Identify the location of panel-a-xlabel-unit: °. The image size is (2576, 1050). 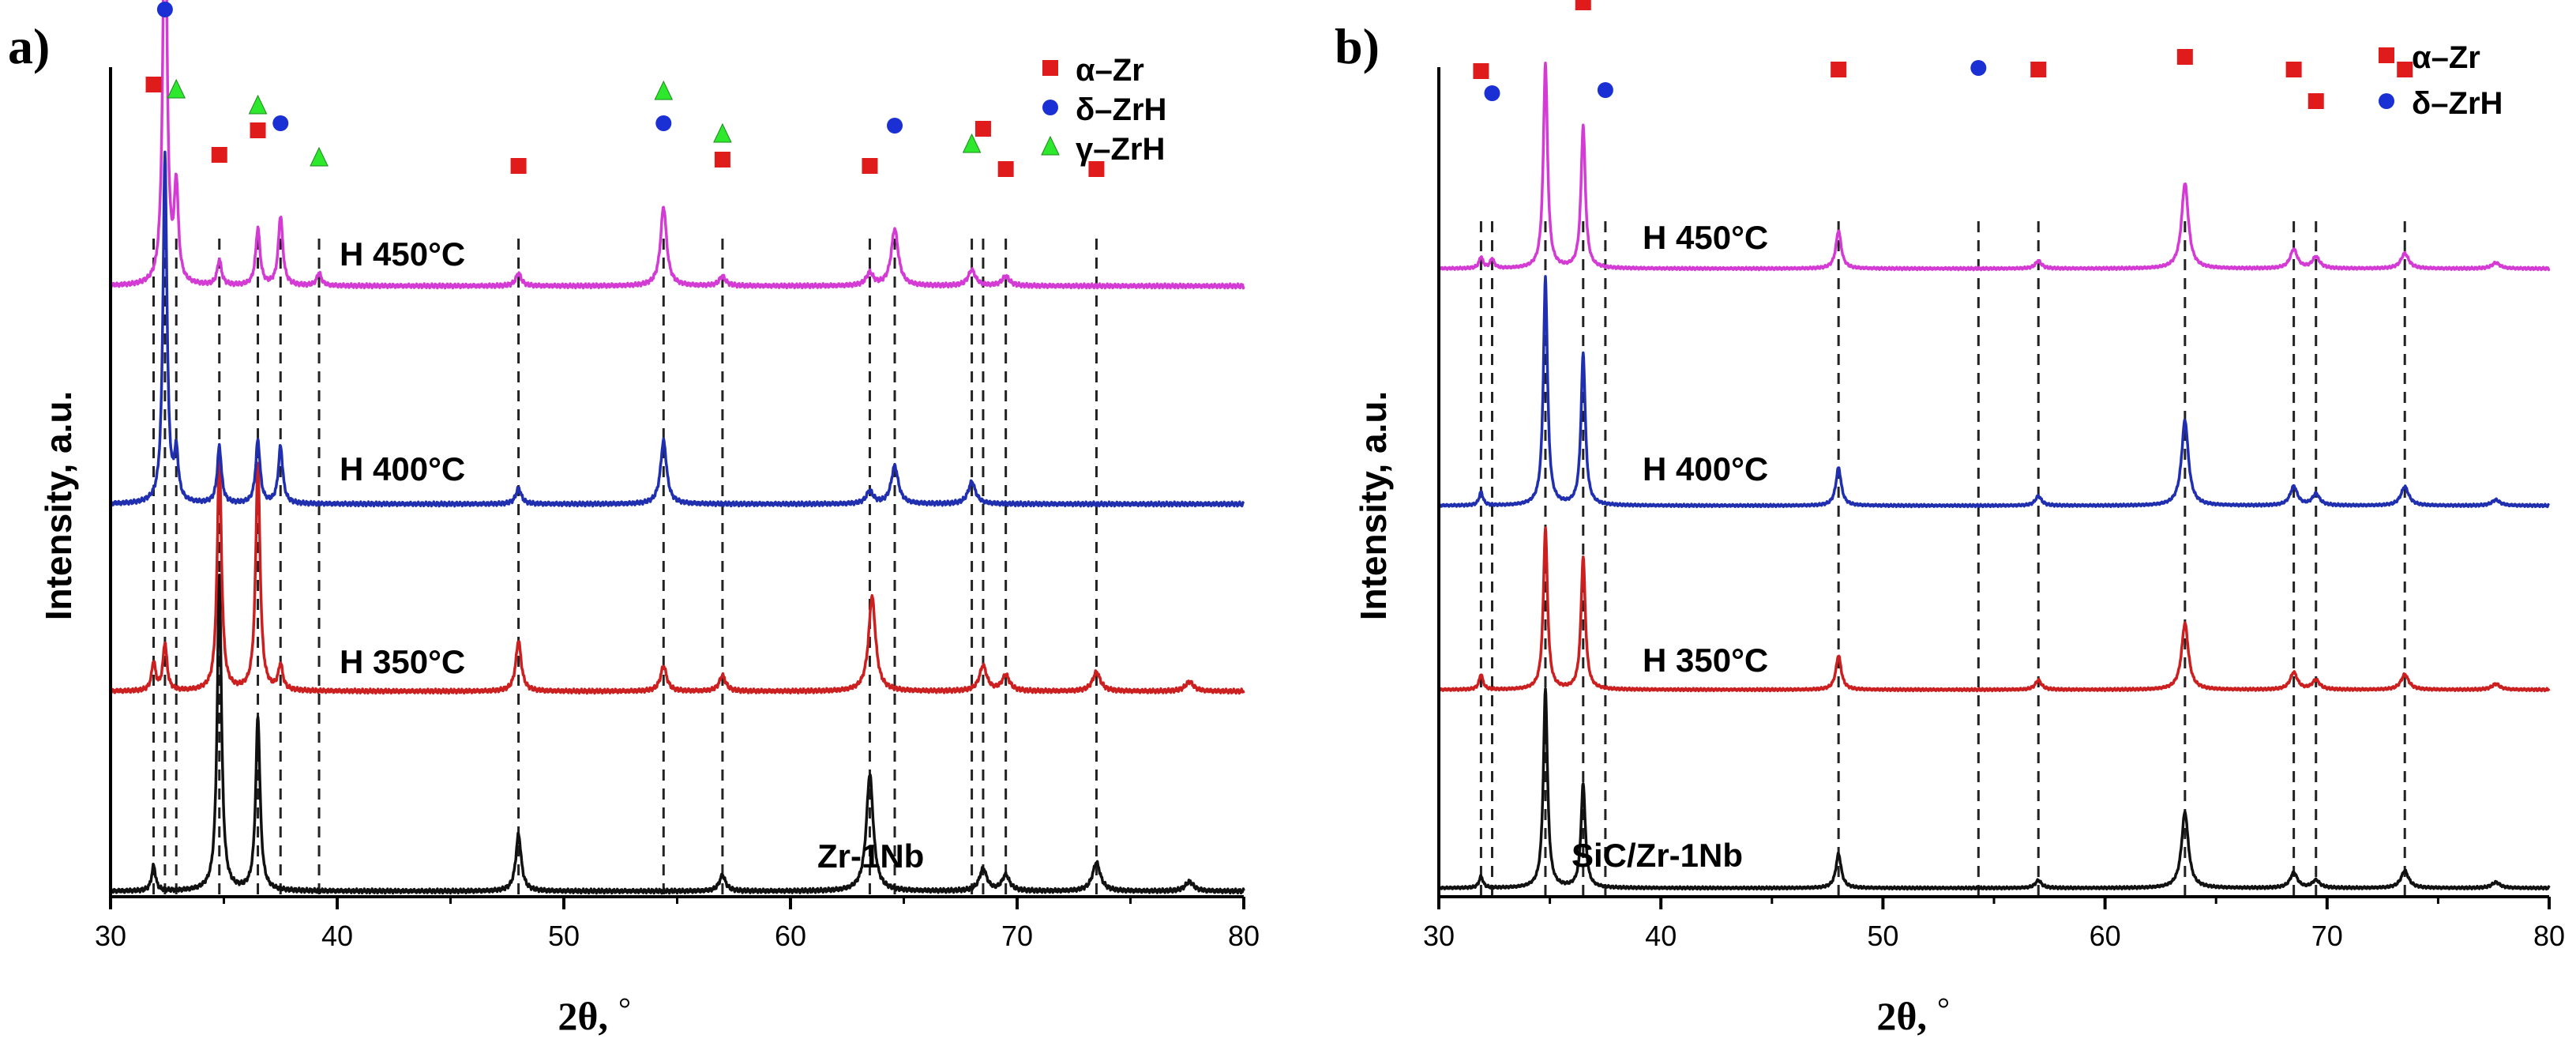
(624, 1009).